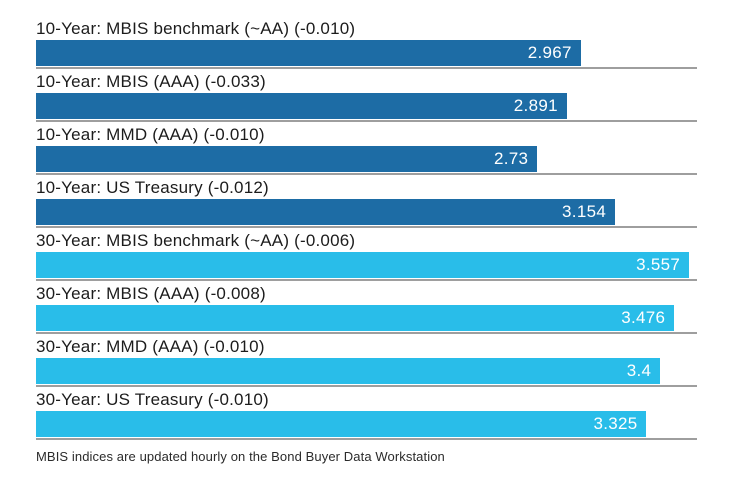 This screenshot has width=740, height=490. What do you see at coordinates (308, 53) in the screenshot?
I see `bar: 2.967` at bounding box center [308, 53].